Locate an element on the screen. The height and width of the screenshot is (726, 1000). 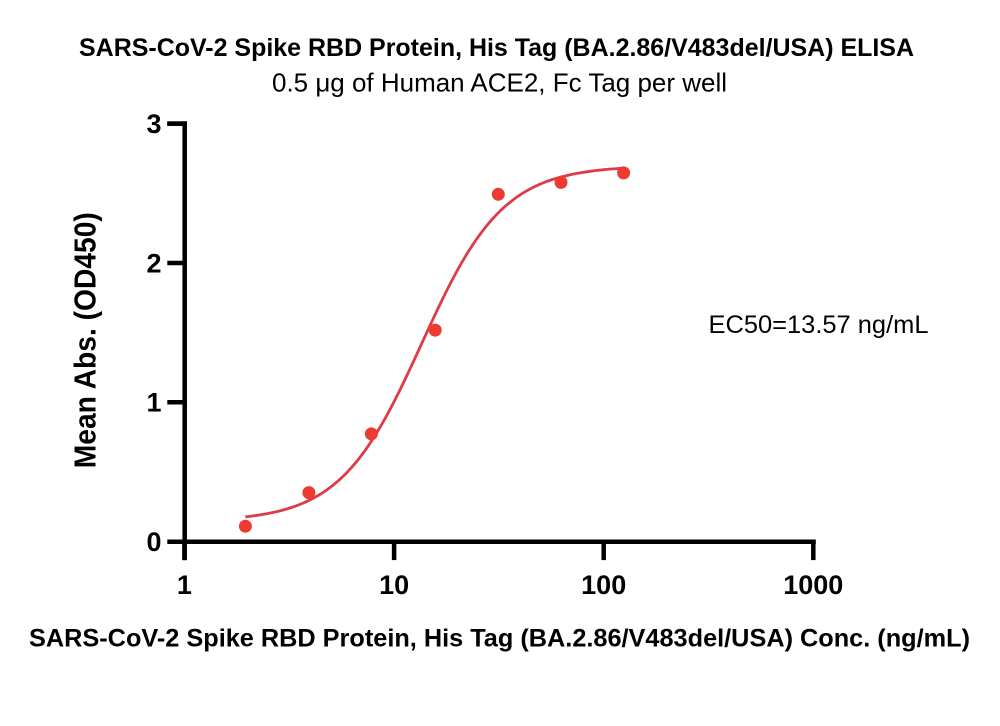
svg-text:0.5 μg of Human ACE2, Fc Tag p: 0.5 μg of Human ACE2, Fc Tag per well is located at coordinates (499, 83).